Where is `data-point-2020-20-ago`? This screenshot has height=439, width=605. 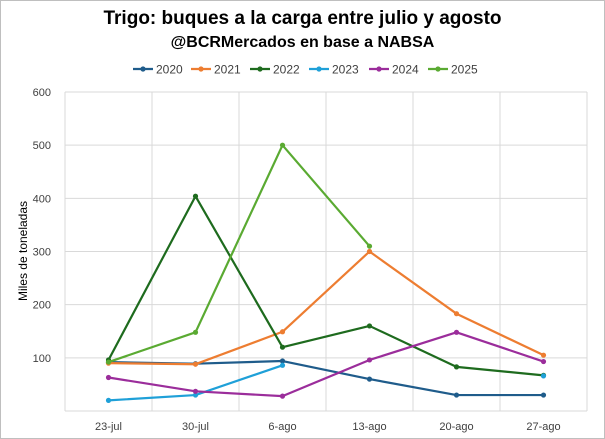
data-point-2020-20-ago is located at coordinates (456, 395).